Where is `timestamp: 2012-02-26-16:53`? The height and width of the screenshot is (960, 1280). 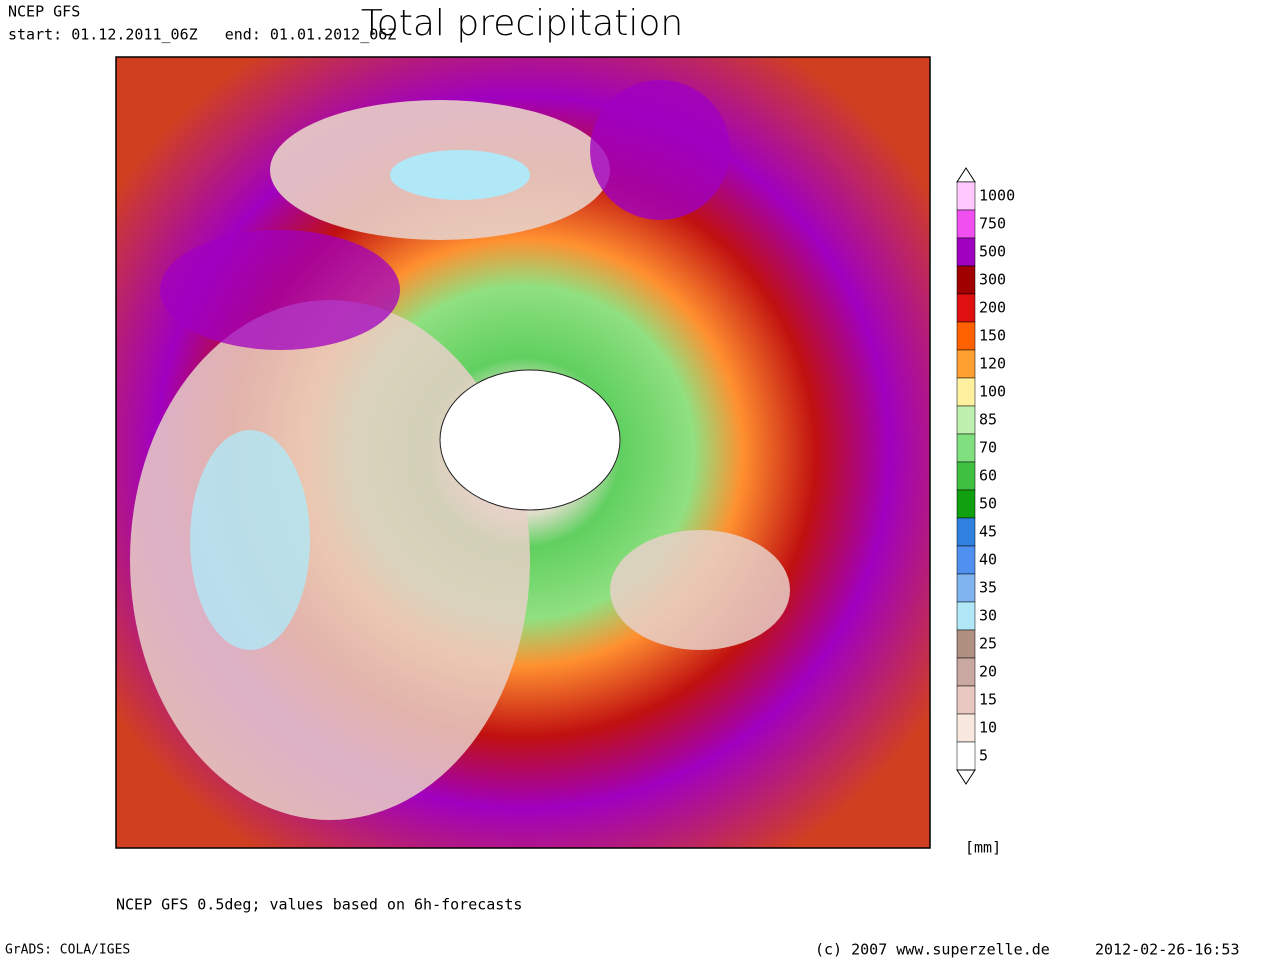
timestamp: 2012-02-26-16:53 is located at coordinates (1167, 950).